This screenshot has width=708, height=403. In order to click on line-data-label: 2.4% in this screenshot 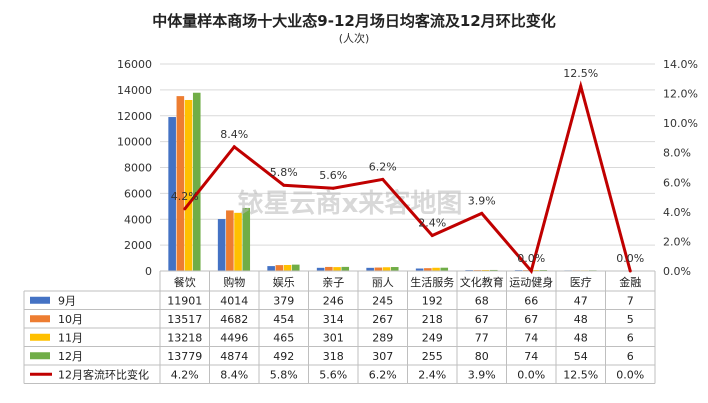, I will do `click(432, 223)`.